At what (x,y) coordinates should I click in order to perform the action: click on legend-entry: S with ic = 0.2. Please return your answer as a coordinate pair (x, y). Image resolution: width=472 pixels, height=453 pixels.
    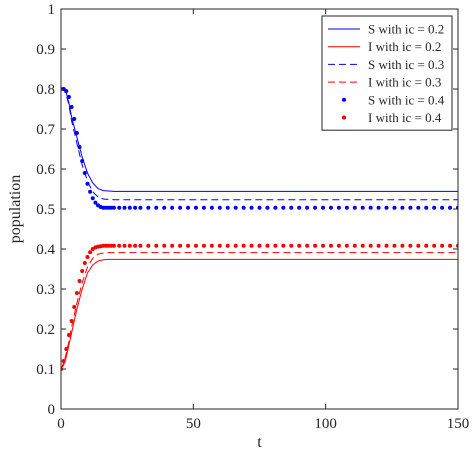
    Looking at the image, I should click on (386, 29).